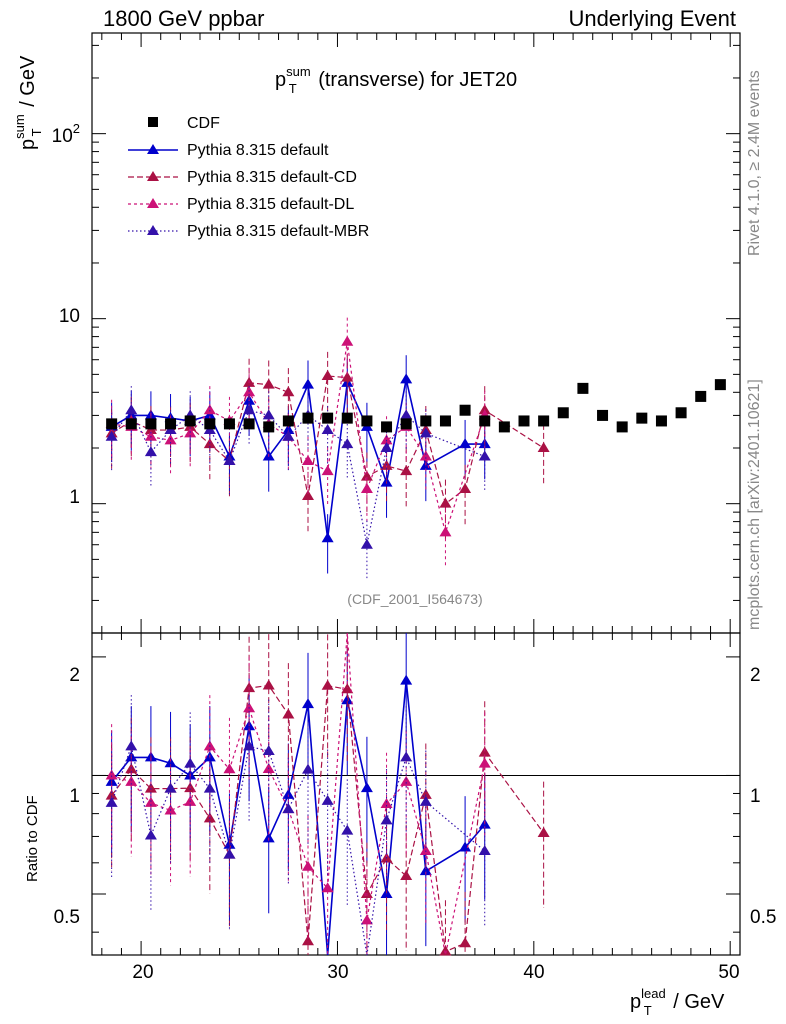 The image size is (786, 1024). I want to click on legend-cd-label: Pythia 8.315 default-CD, so click(272, 177).